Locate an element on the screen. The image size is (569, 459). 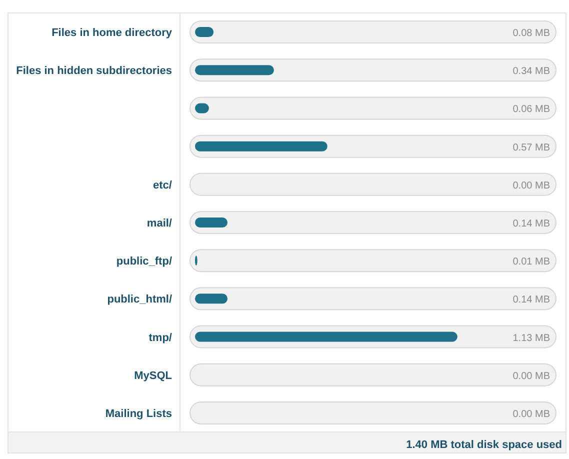
y-tick-label: public_html/ is located at coordinates (139, 300).